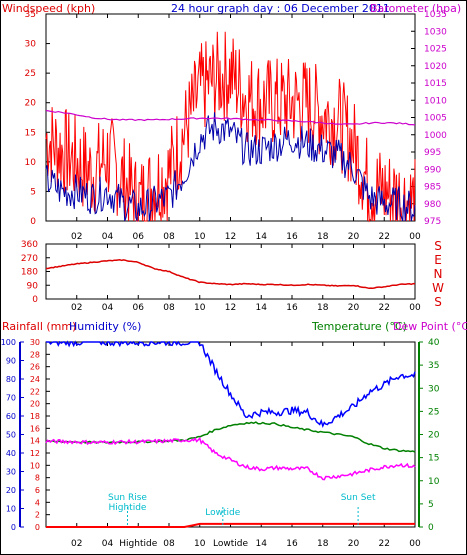 This screenshot has height=555, width=467. I want to click on dir-xtick-label: 04, so click(108, 308).